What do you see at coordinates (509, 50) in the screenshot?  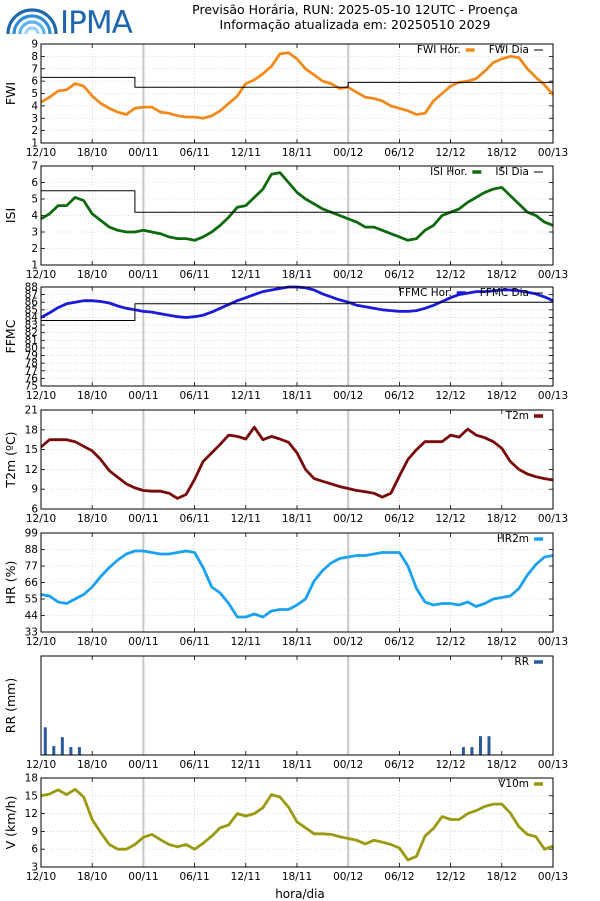 I see `legend-label: FWI Dia` at bounding box center [509, 50].